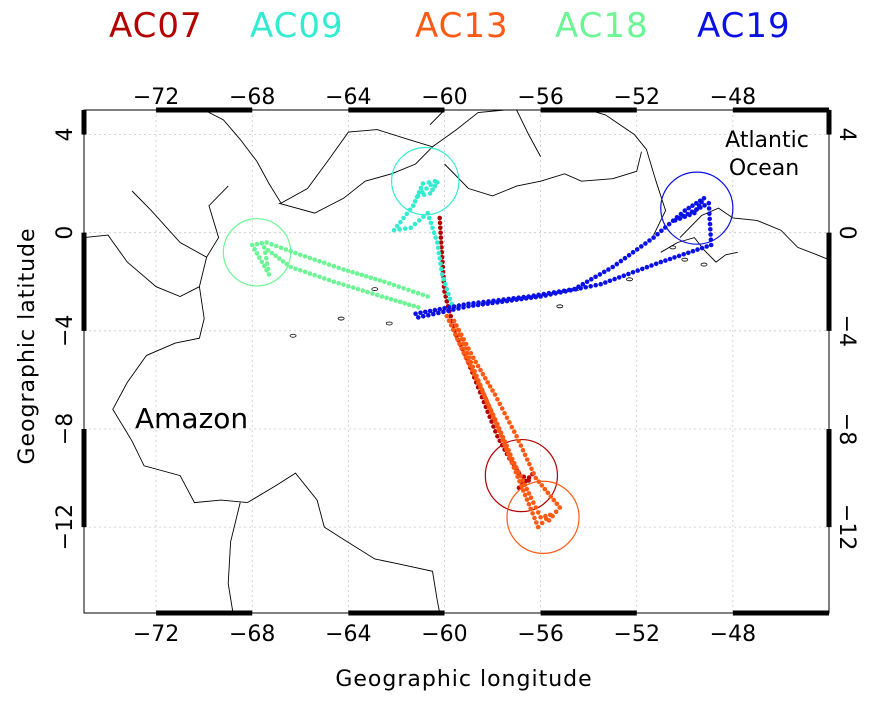 The image size is (879, 709). What do you see at coordinates (767, 140) in the screenshot?
I see `label-atlantic: Atlantic` at bounding box center [767, 140].